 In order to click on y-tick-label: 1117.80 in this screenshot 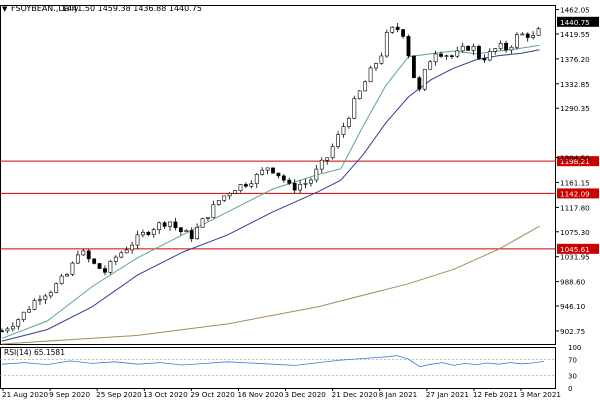, I will do `click(575, 207)`.